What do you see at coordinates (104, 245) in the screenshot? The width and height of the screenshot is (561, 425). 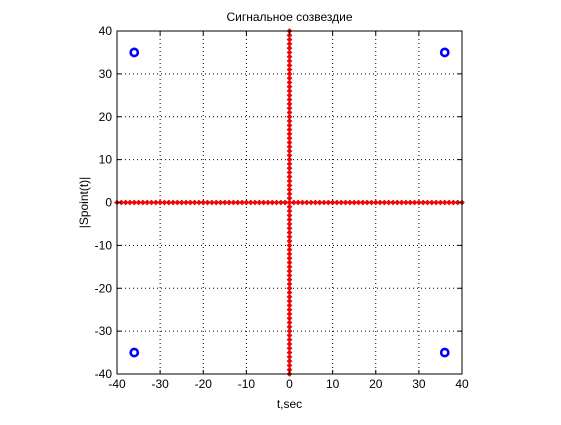 I see `y-tick-label: -10` at bounding box center [104, 245].